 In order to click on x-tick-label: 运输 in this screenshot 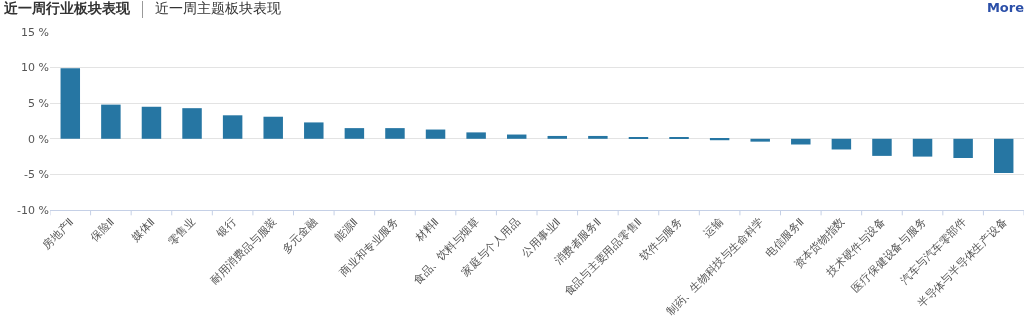, I will do `click(713, 228)`.